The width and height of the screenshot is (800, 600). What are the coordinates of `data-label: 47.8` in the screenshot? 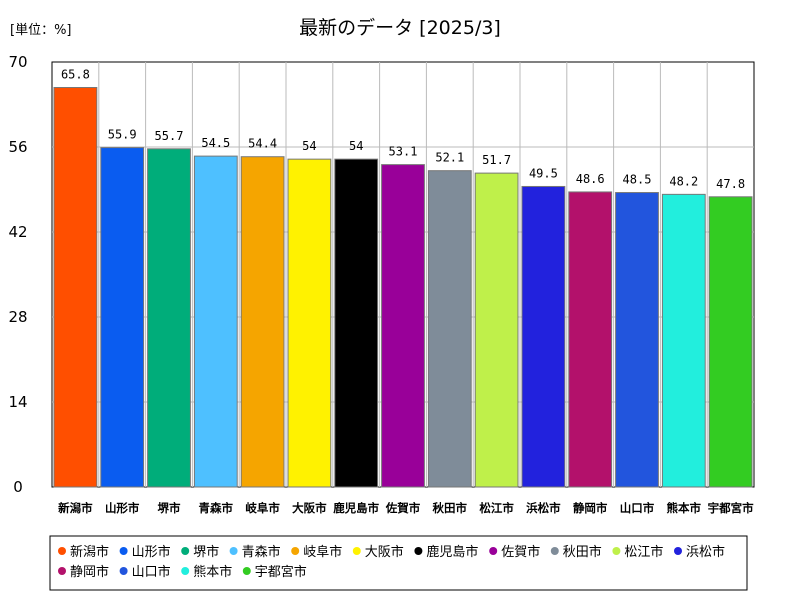 It's located at (730, 184).